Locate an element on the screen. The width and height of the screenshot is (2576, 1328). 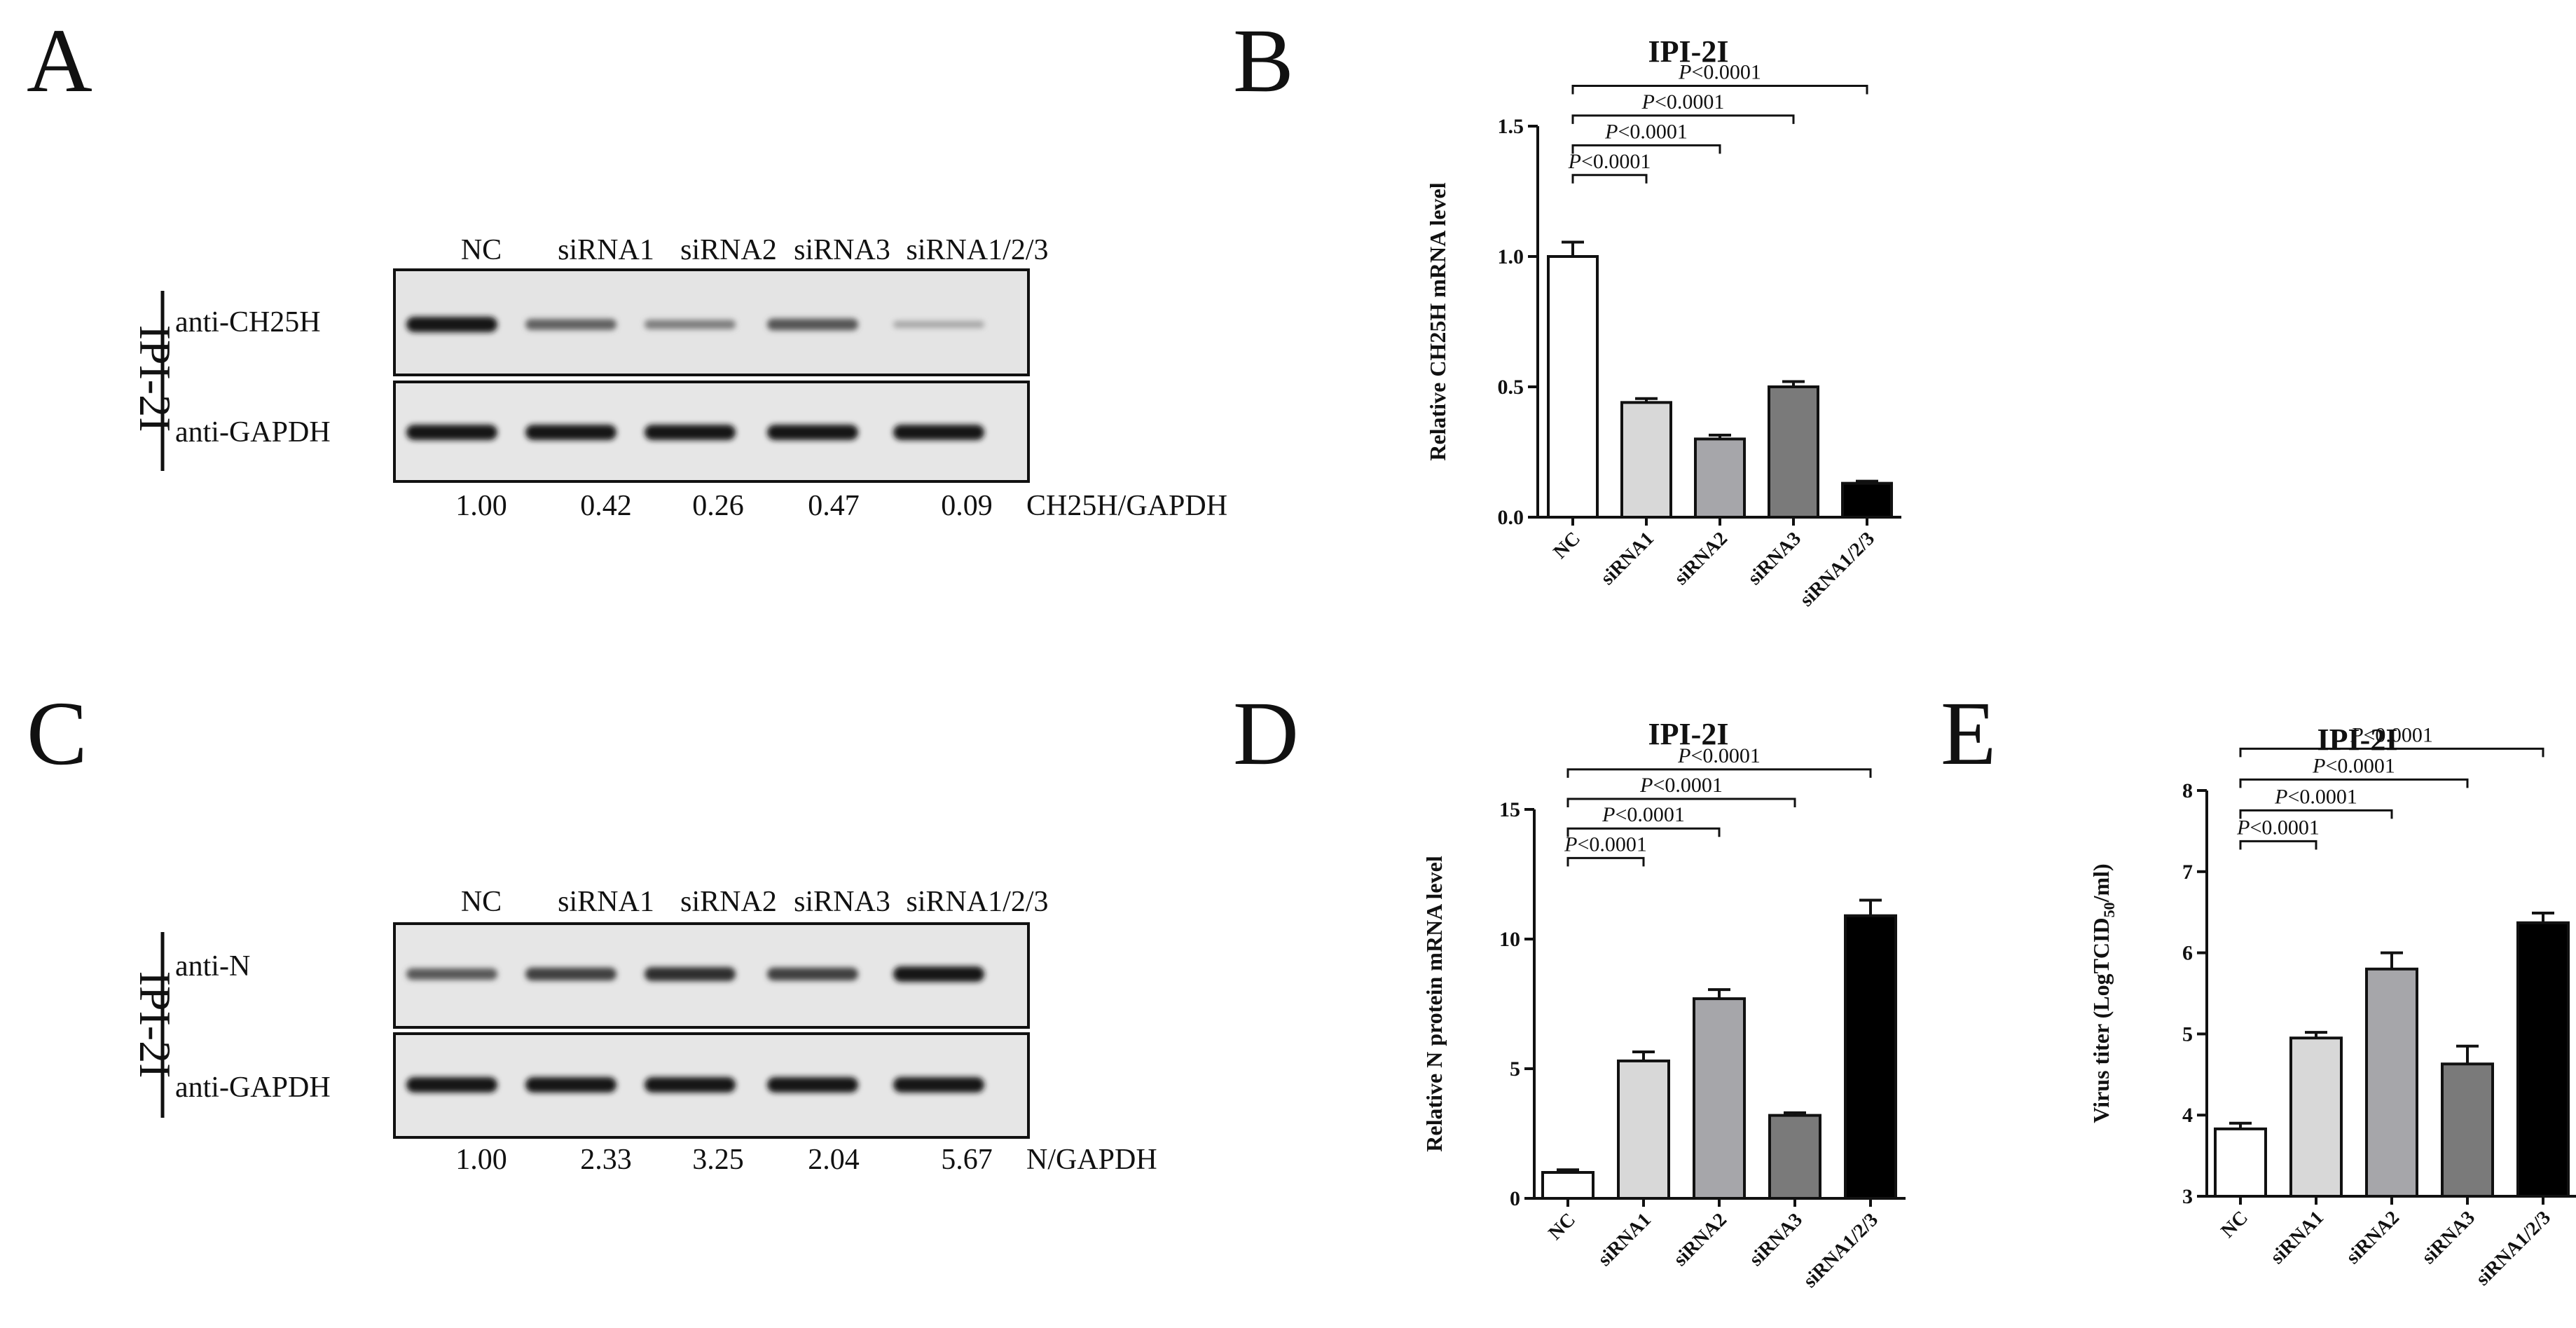
panel-letter-a: A is located at coordinates (59, 61).